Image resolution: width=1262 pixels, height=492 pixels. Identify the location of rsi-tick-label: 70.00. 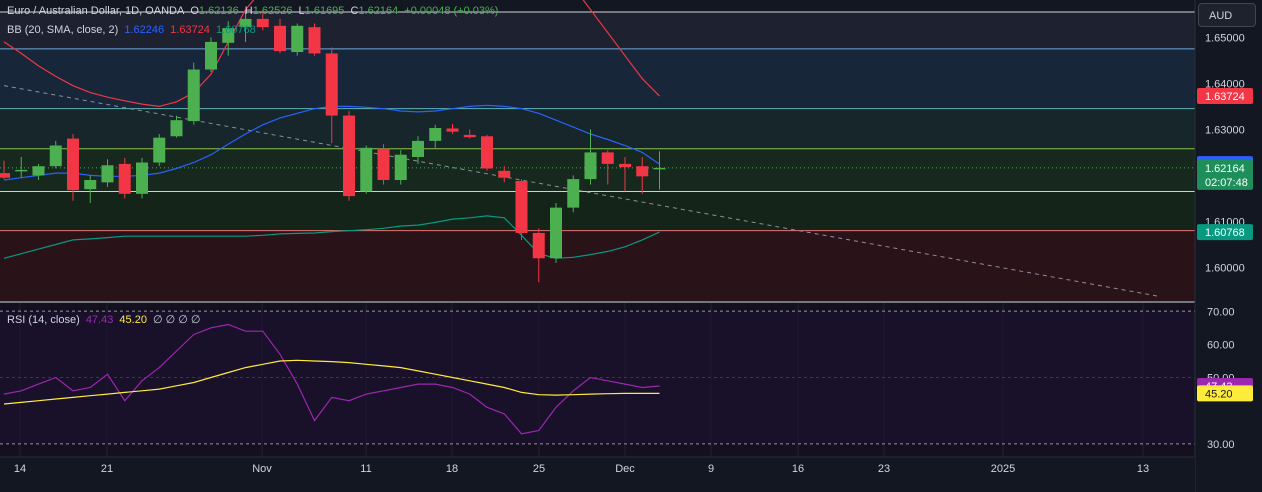
(1221, 312).